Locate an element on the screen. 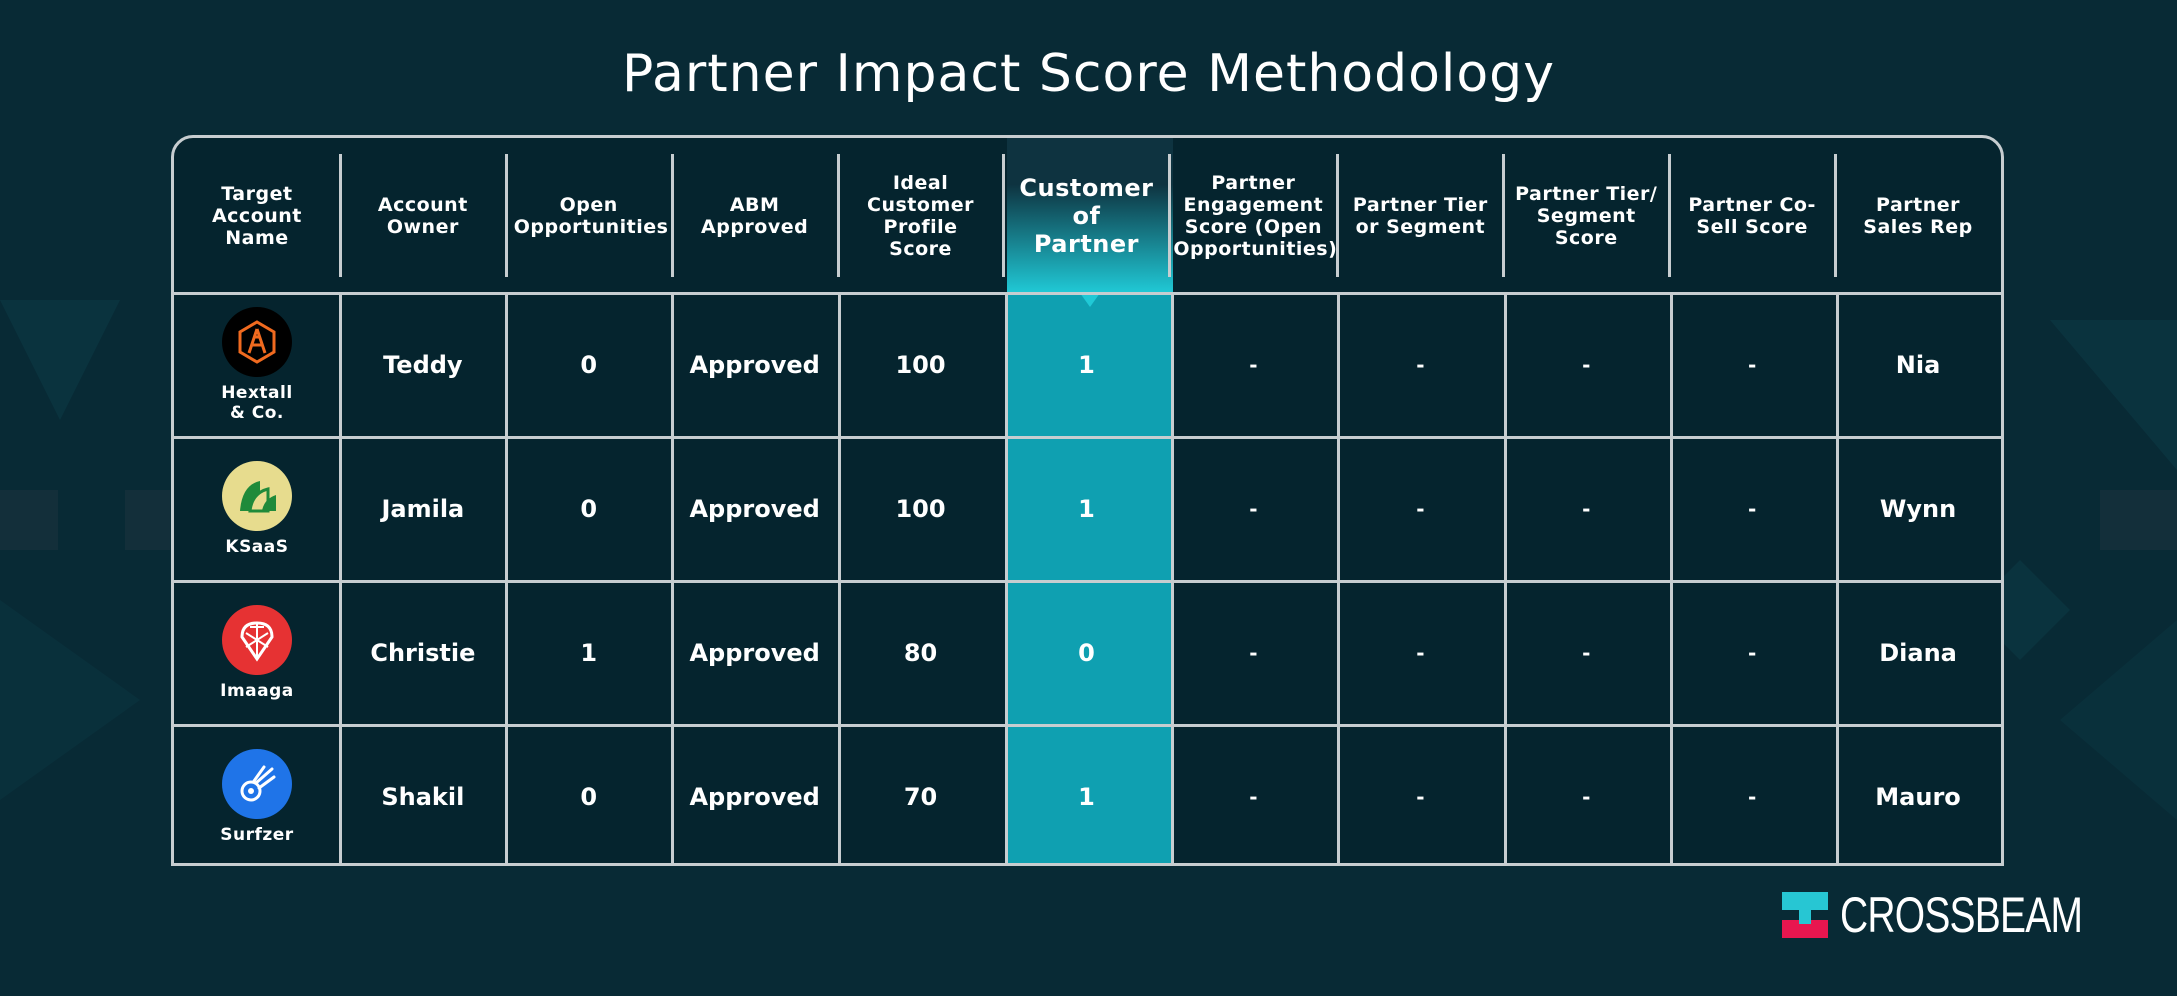  header-target-account: Target Account Name is located at coordinates (258, 215).